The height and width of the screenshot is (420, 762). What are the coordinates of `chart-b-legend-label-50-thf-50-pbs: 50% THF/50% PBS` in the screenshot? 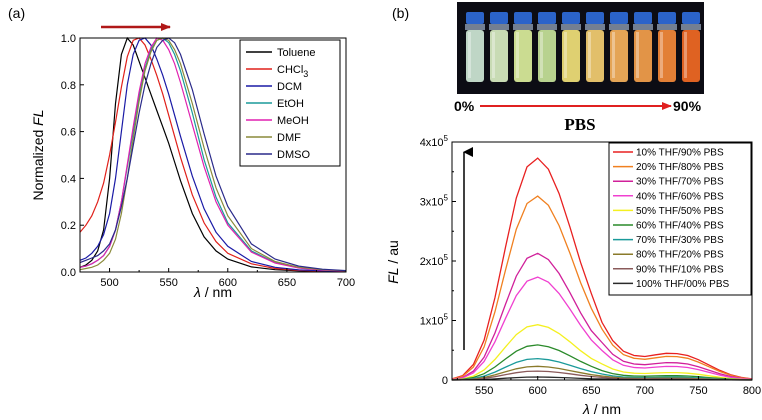 It's located at (680, 211).